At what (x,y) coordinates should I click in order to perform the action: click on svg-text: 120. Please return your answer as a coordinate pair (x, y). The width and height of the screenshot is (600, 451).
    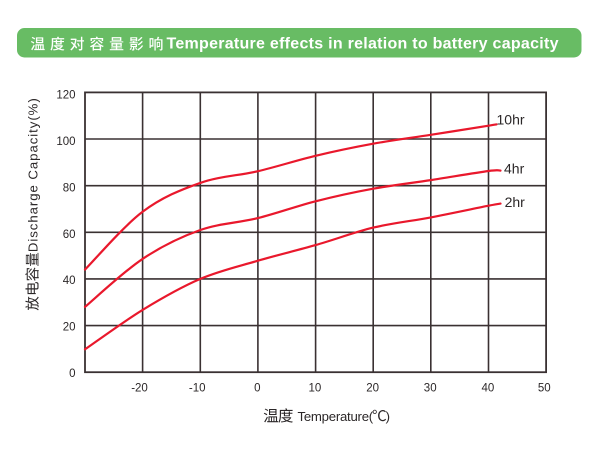
    Looking at the image, I should click on (65, 96).